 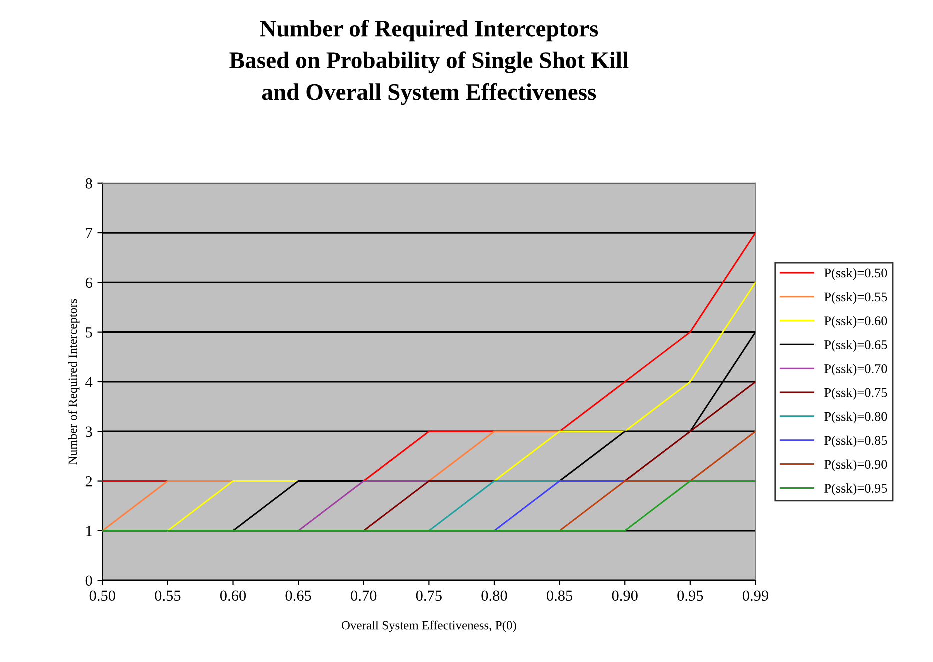 I want to click on y-tick-label: 5, so click(x=89, y=333).